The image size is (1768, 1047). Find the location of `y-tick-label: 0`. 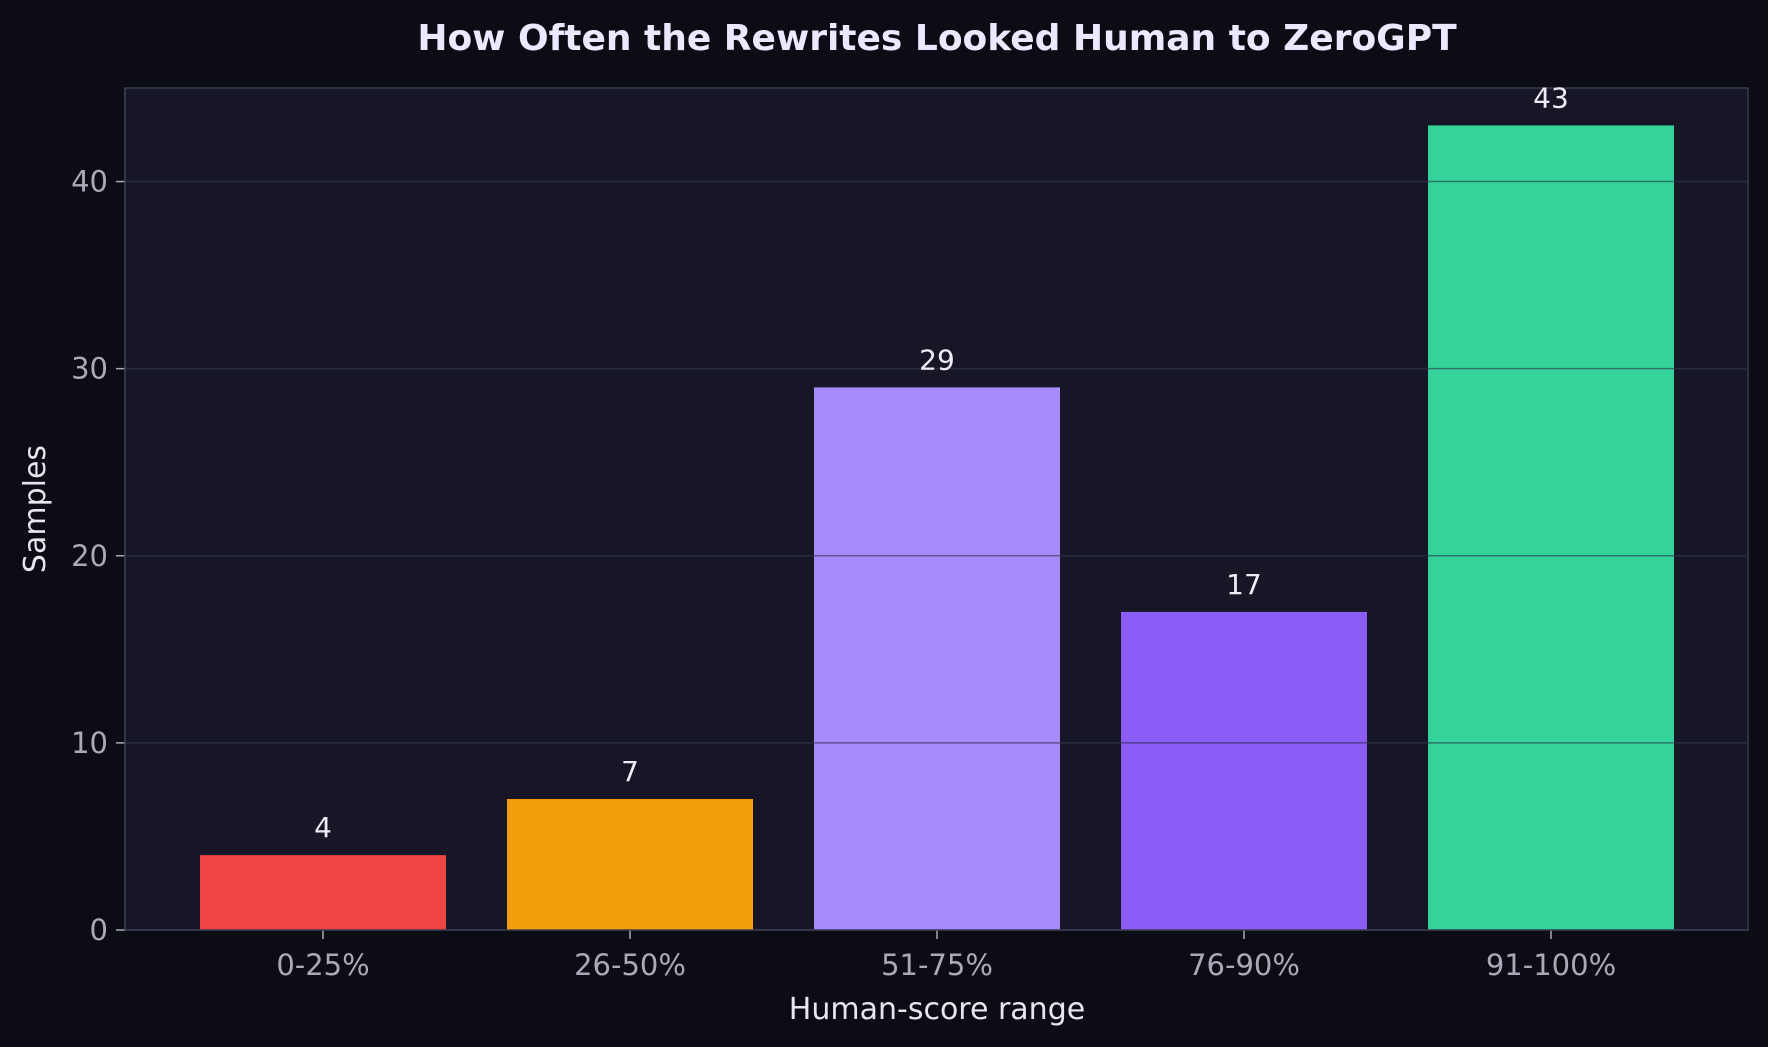

y-tick-label: 0 is located at coordinates (99, 930).